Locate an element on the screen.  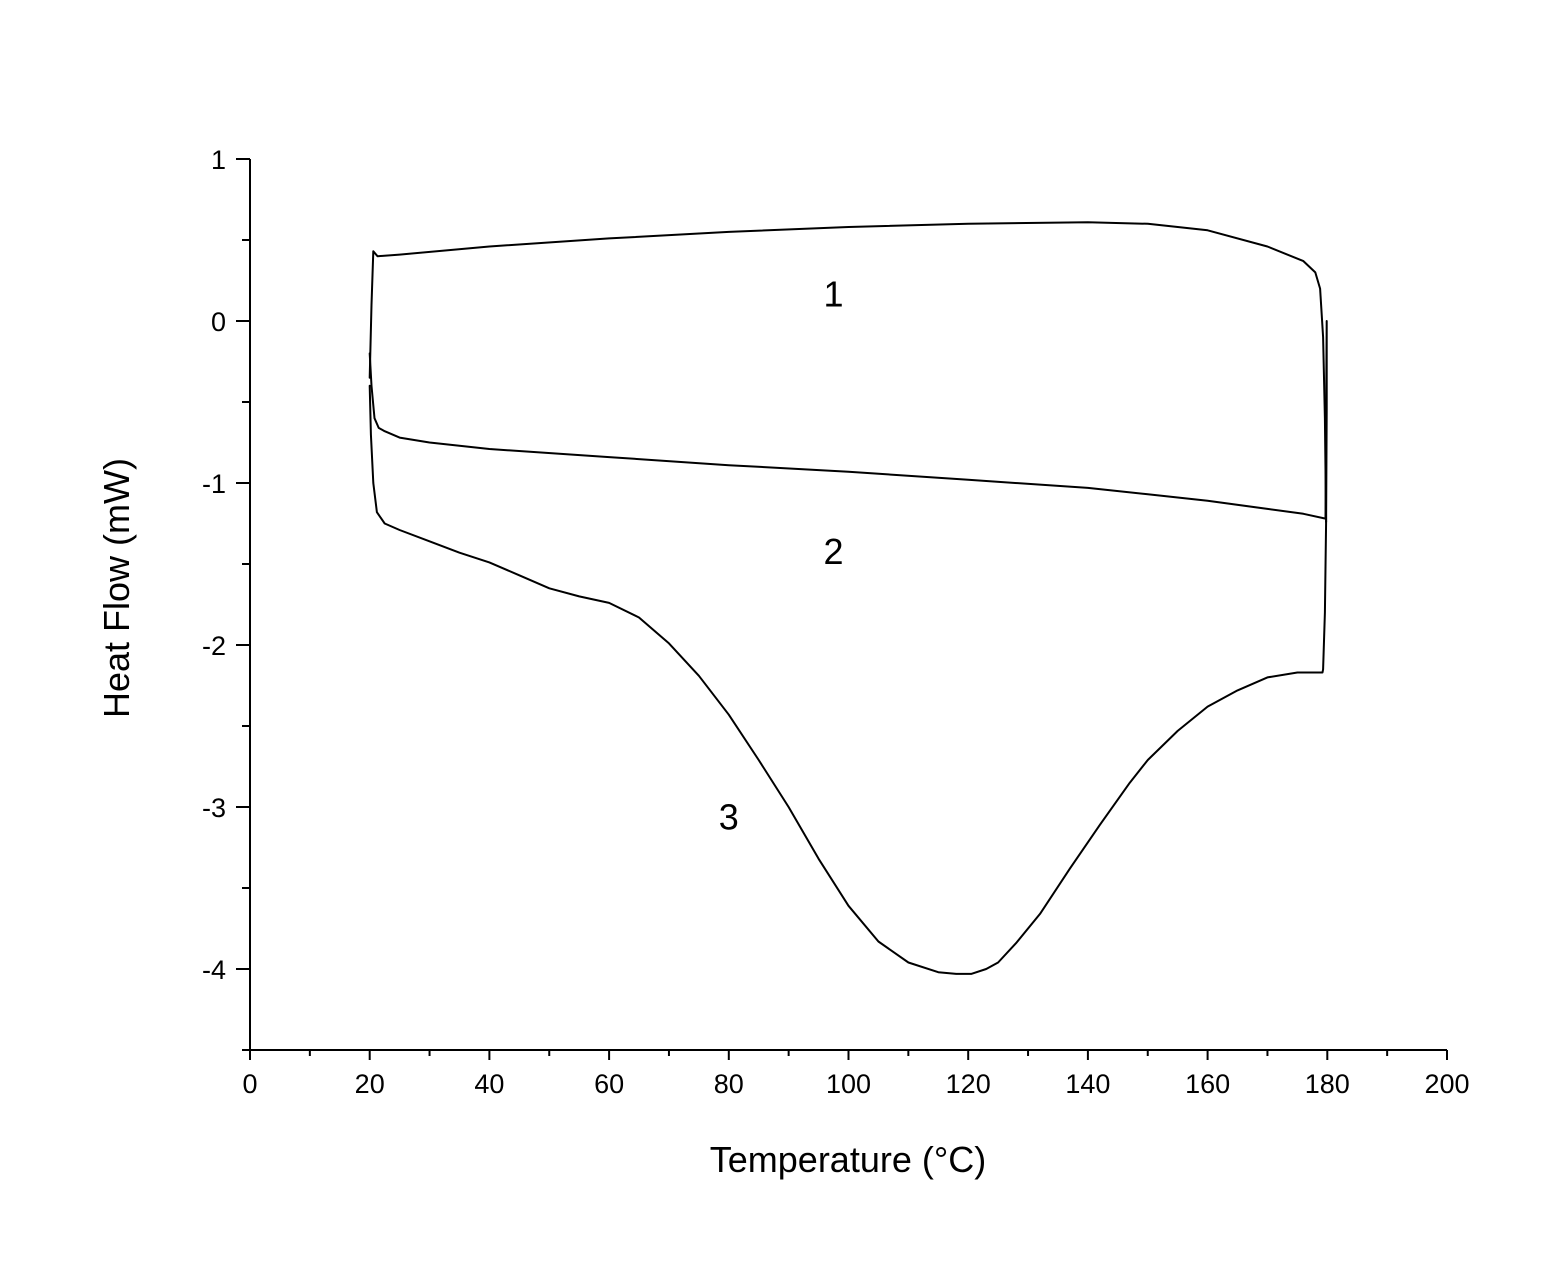
y-tick-label: -2 is located at coordinates (214, 646).